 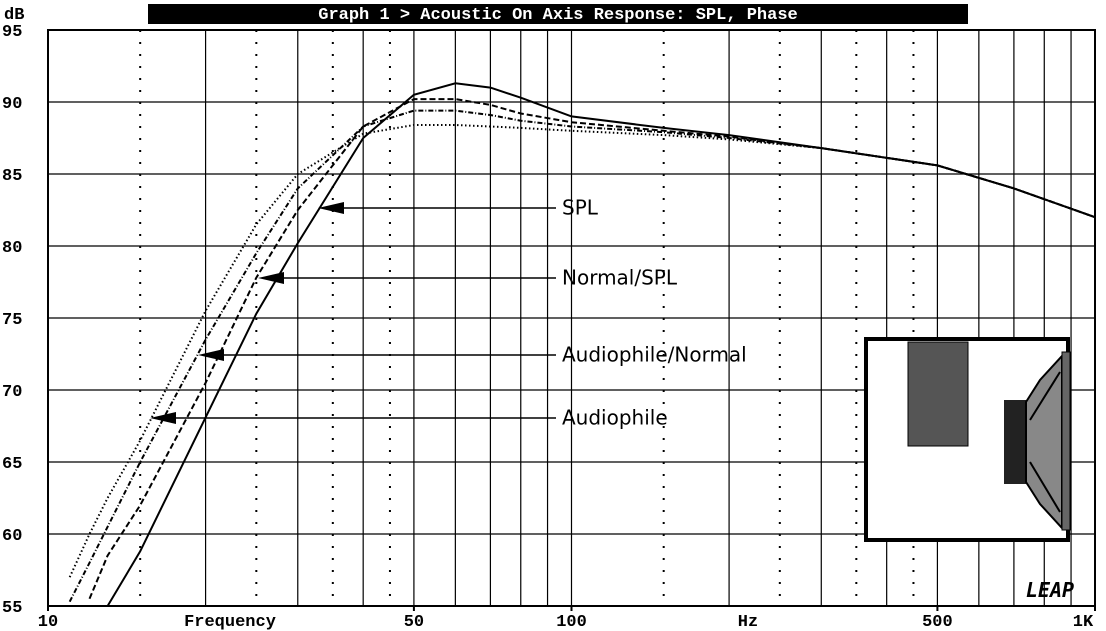 I want to click on y-tick-label: 65, so click(x=12, y=464).